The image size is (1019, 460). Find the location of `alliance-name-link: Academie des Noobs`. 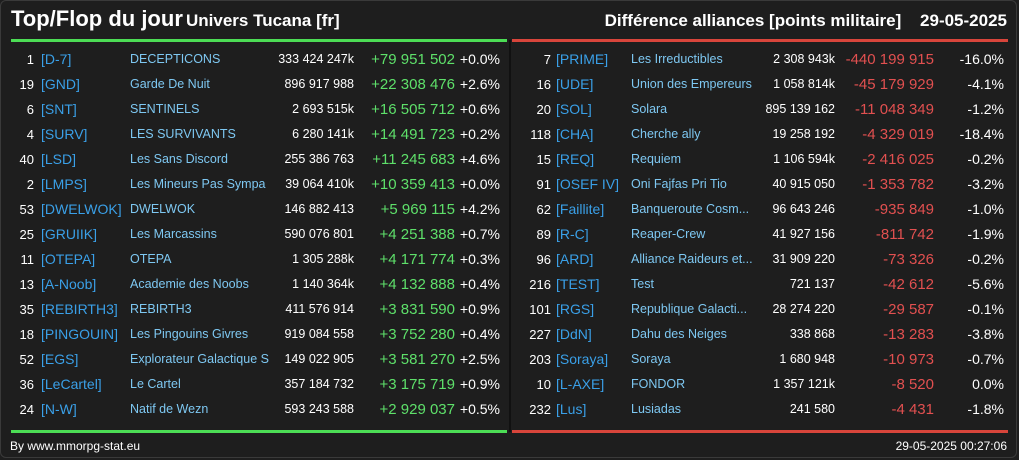

alliance-name-link: Academie des Noobs is located at coordinates (189, 284).